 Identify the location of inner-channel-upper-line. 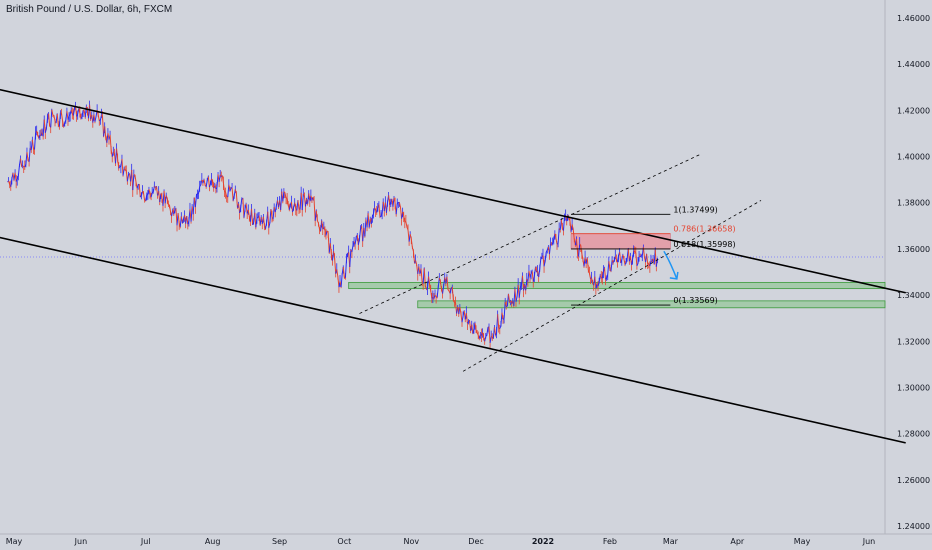
(530, 233).